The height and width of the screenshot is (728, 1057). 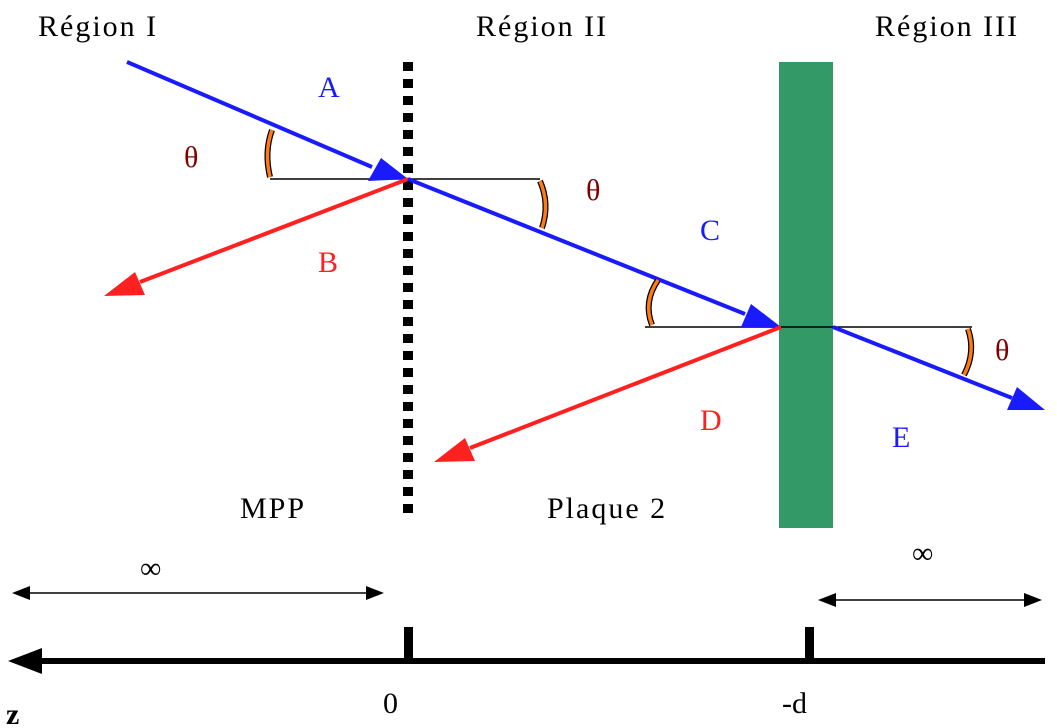 What do you see at coordinates (607, 508) in the screenshot?
I see `plate-2-label: Plaque 2` at bounding box center [607, 508].